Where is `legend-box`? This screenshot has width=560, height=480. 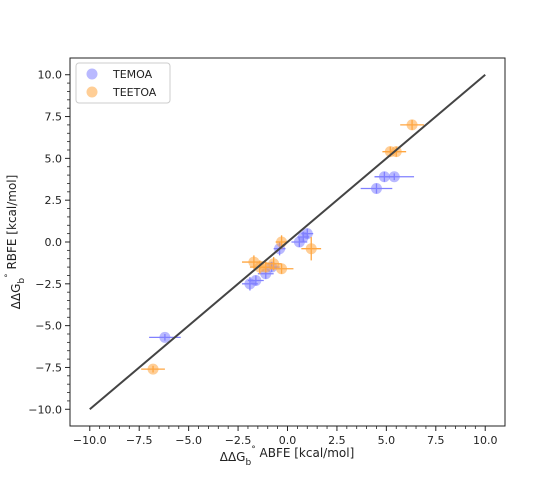
legend-box is located at coordinates (123, 83).